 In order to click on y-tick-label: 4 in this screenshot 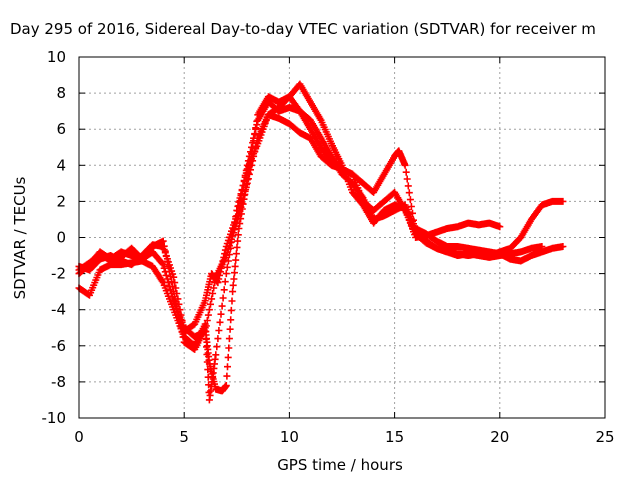, I will do `click(61, 165)`.